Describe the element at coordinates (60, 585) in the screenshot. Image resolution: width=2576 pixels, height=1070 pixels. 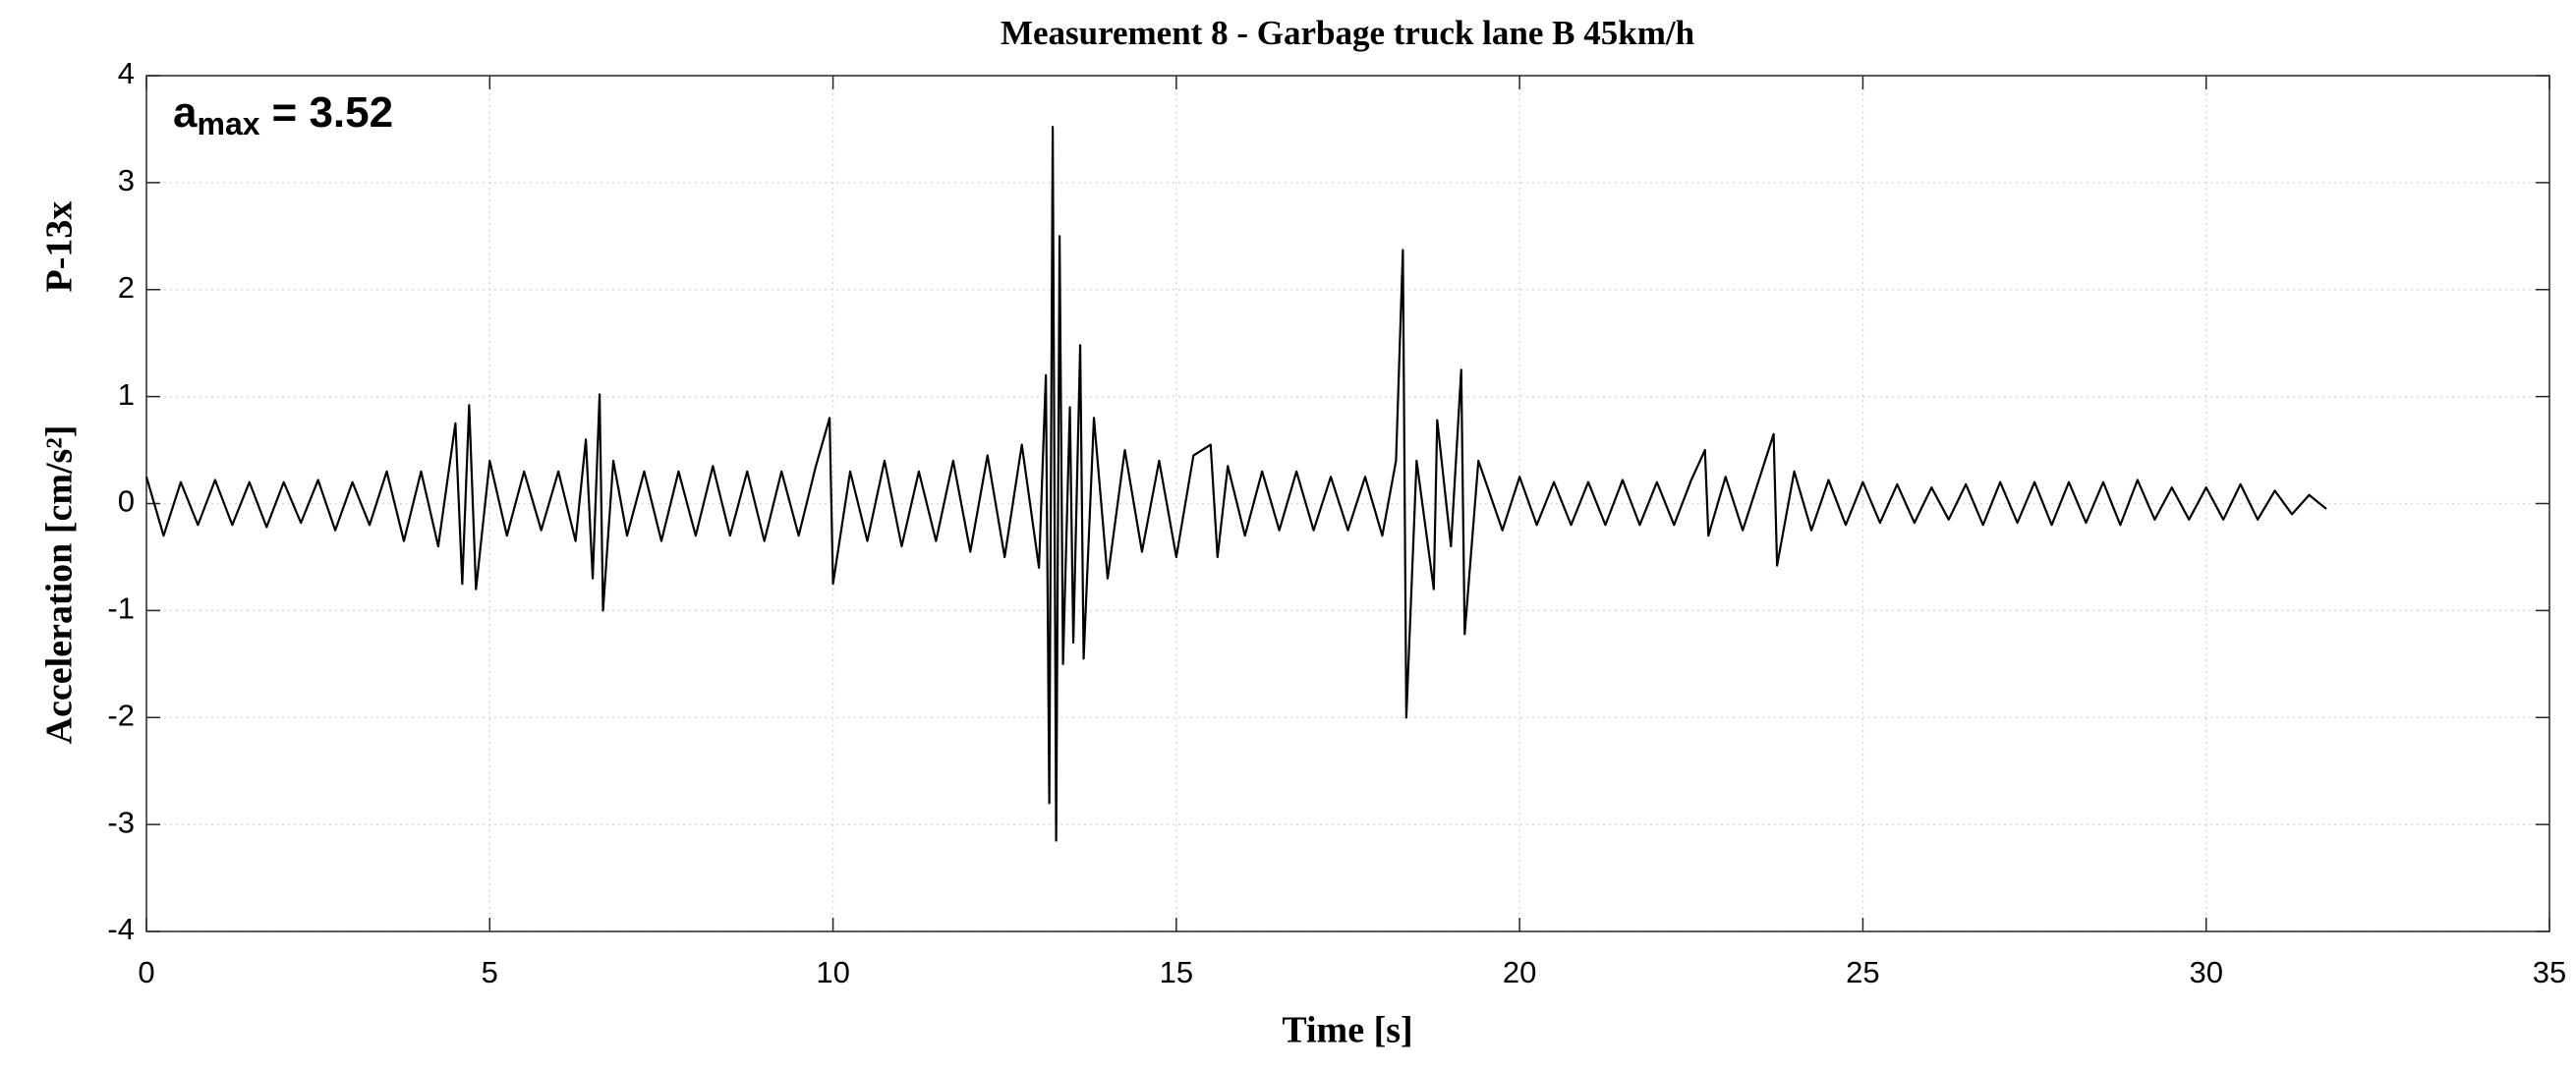
I see `y-axis-label: Acceleration [cm/s²]` at that location.